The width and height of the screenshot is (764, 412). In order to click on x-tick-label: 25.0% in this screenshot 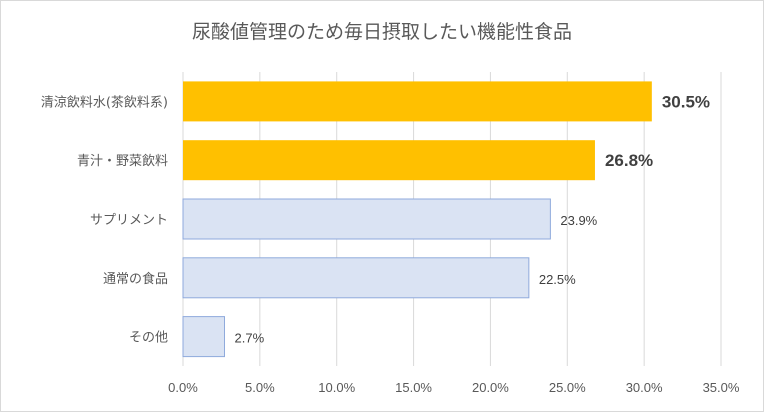, I will do `click(567, 387)`.